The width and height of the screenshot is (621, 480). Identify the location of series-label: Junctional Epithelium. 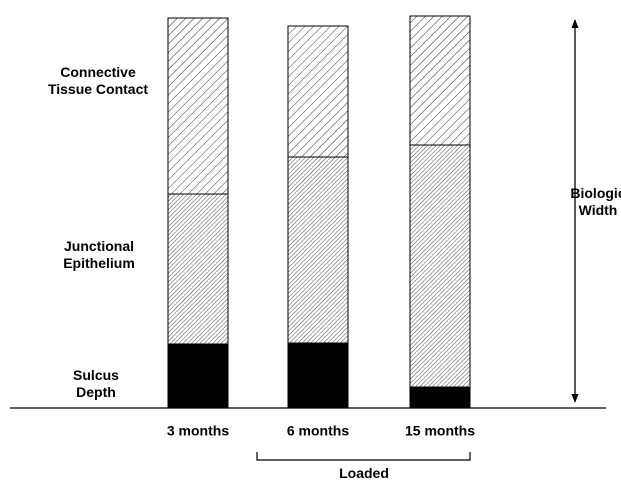
(99, 254).